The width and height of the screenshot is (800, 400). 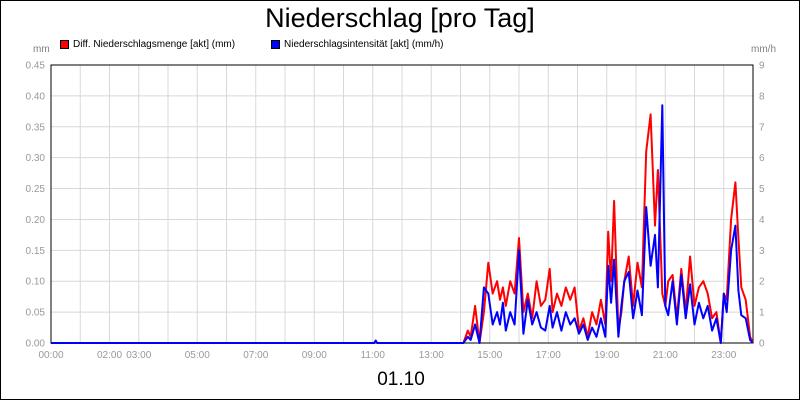 I want to click on y-tick-label-right: 5, so click(x=762, y=189).